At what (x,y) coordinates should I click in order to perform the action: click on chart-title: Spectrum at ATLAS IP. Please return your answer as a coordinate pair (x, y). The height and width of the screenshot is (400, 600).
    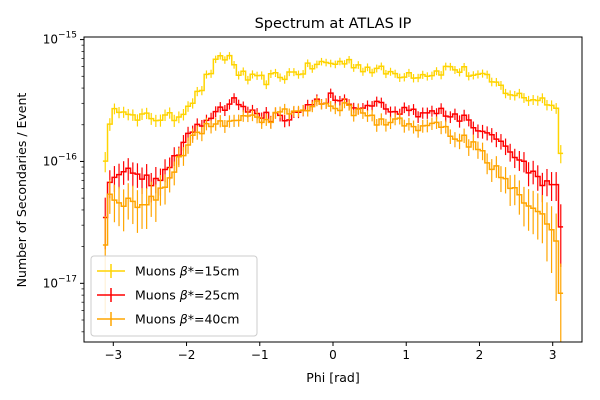
    Looking at the image, I should click on (333, 24).